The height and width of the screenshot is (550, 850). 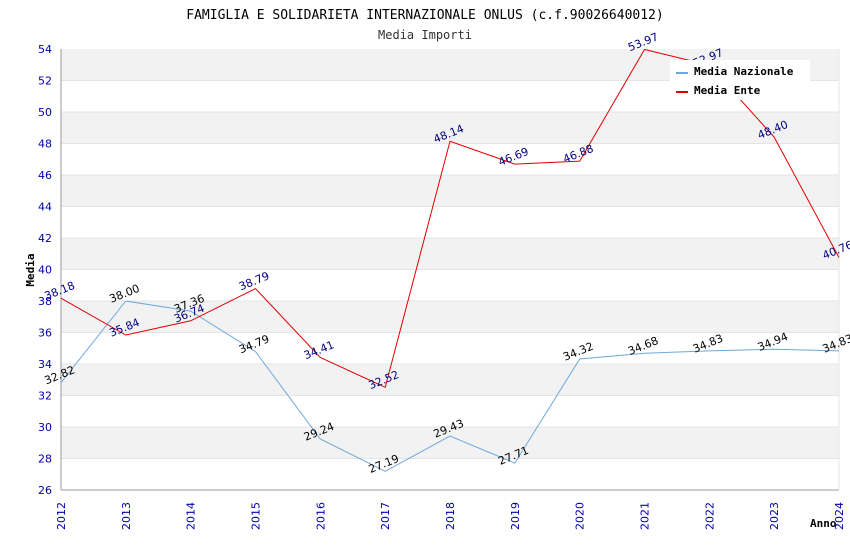 What do you see at coordinates (45, 112) in the screenshot?
I see `y-tick-label: 50` at bounding box center [45, 112].